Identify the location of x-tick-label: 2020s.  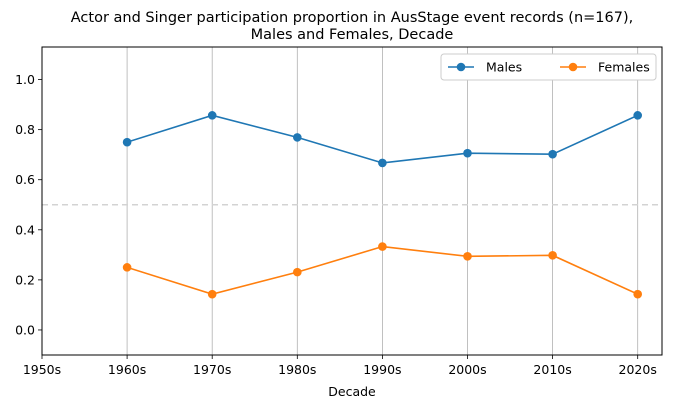
(638, 369).